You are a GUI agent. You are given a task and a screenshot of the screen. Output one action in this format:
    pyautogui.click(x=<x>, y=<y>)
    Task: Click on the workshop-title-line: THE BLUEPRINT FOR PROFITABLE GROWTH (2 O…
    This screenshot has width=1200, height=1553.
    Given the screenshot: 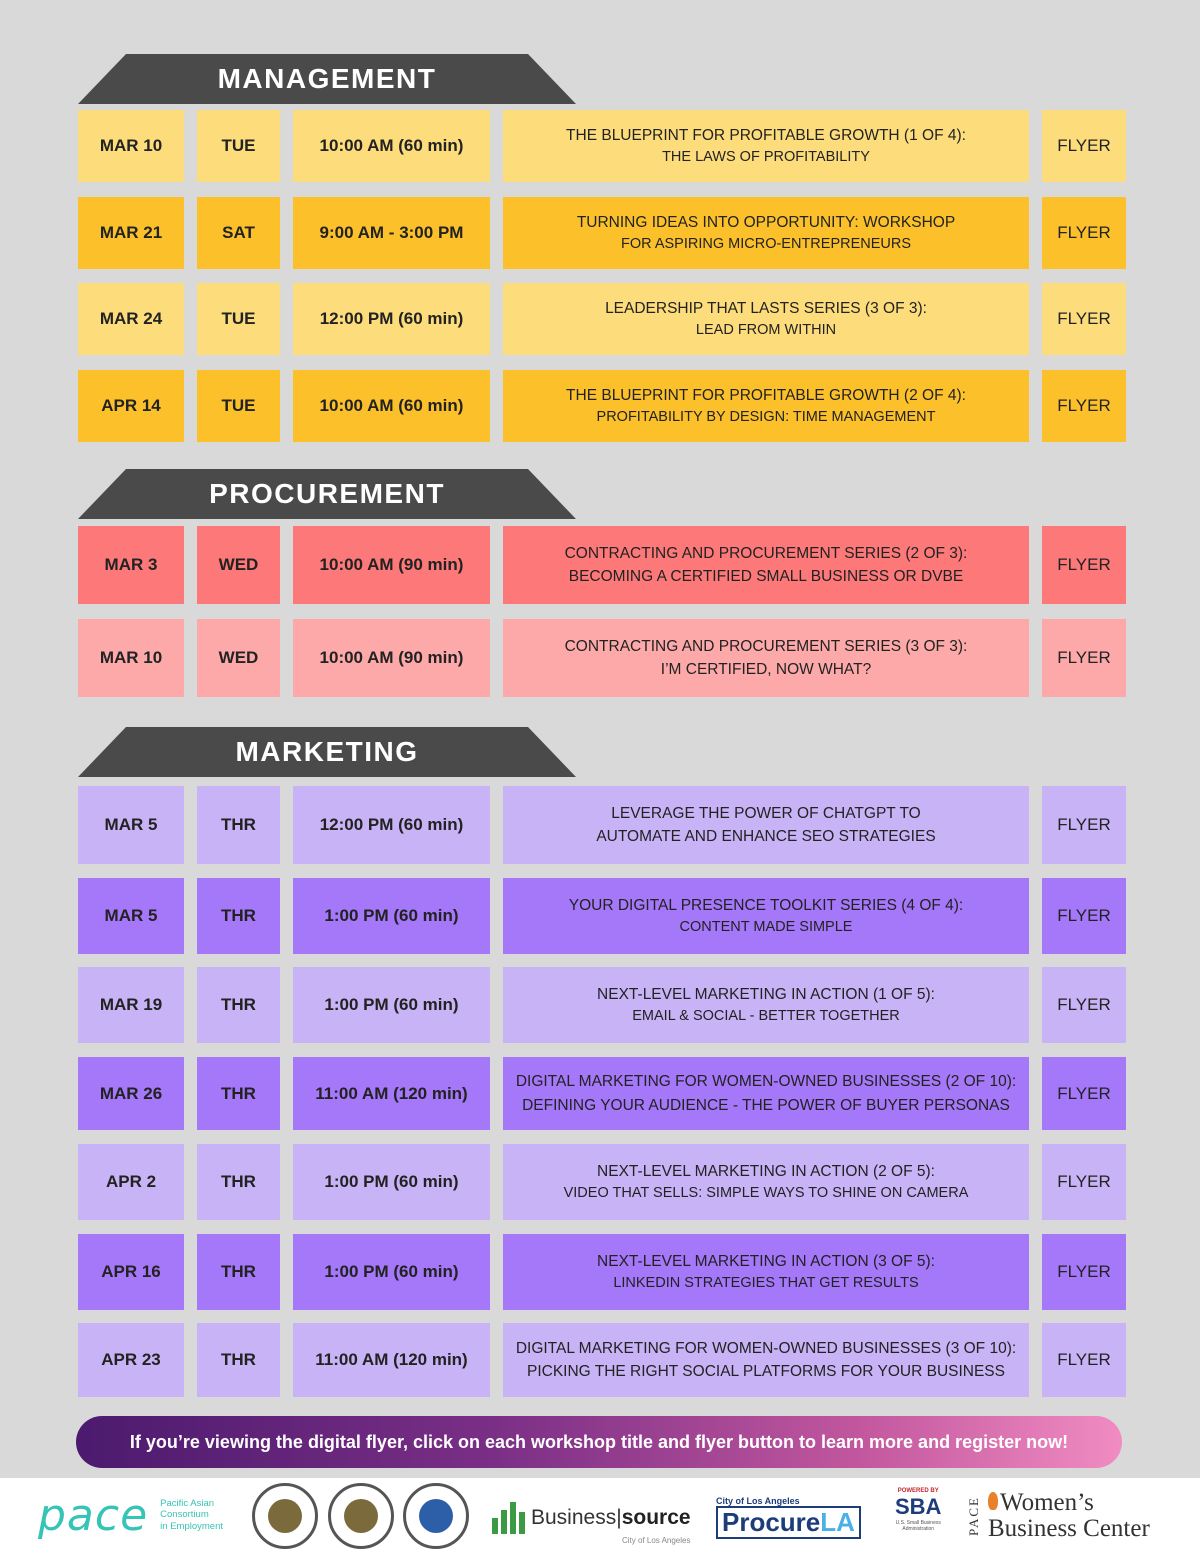 What is the action you would take?
    pyautogui.click(x=766, y=395)
    